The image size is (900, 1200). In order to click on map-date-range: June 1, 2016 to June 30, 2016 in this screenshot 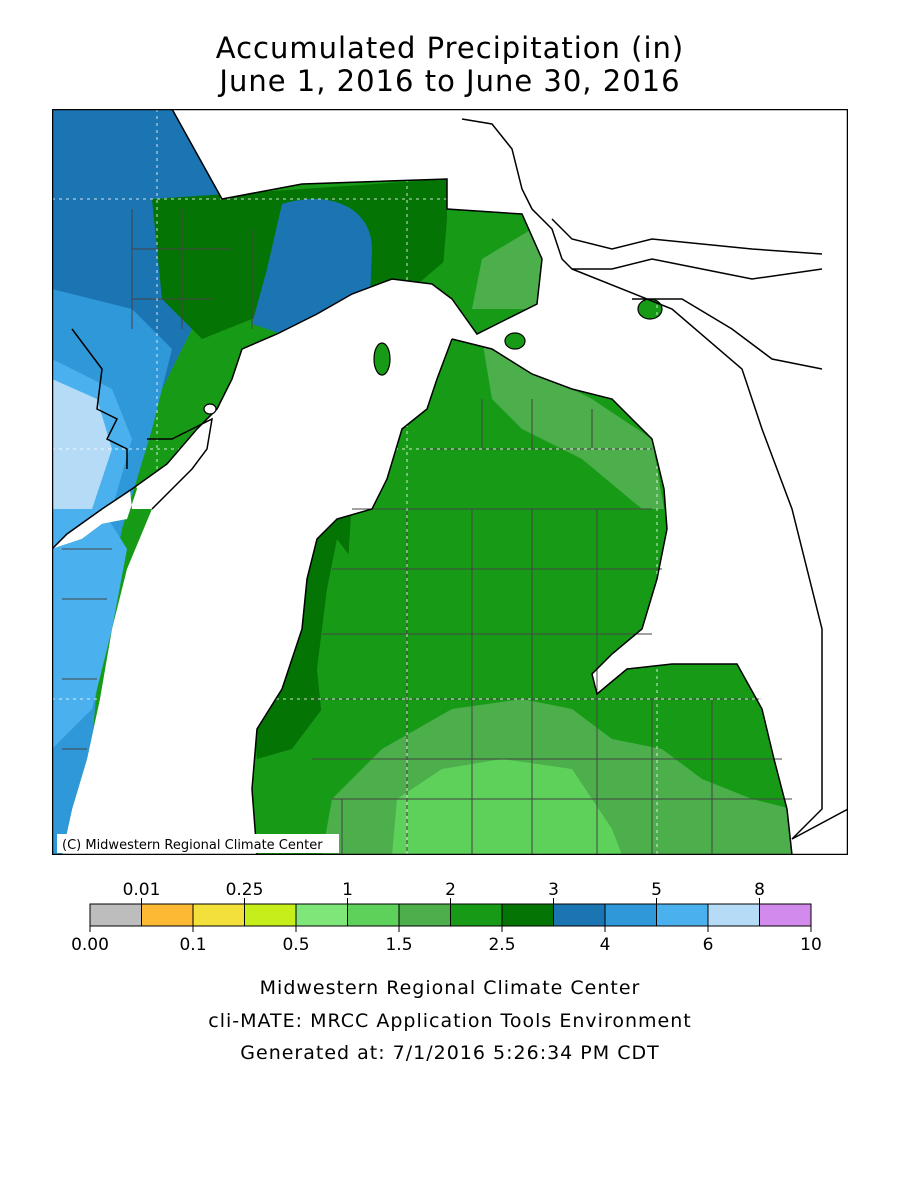, I will do `click(450, 81)`.